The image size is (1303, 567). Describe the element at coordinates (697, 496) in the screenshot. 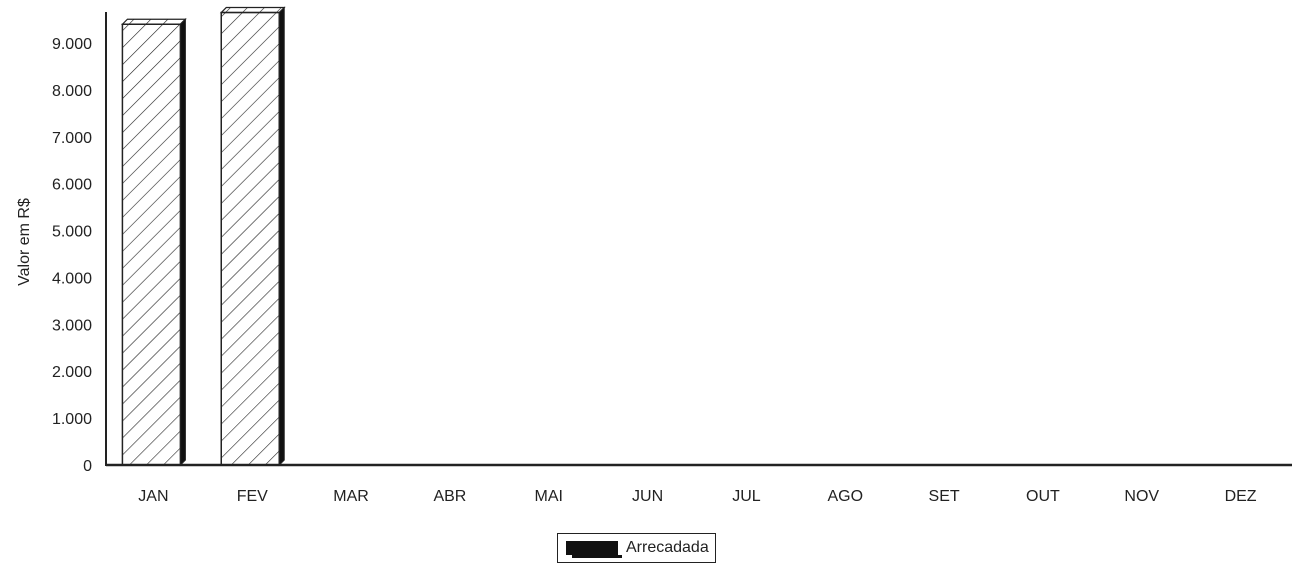

I see `x-axis-ticks: JAN FEV MAR ABR MAI JUN JUL AGO SET OUT NOV DEZ` at that location.